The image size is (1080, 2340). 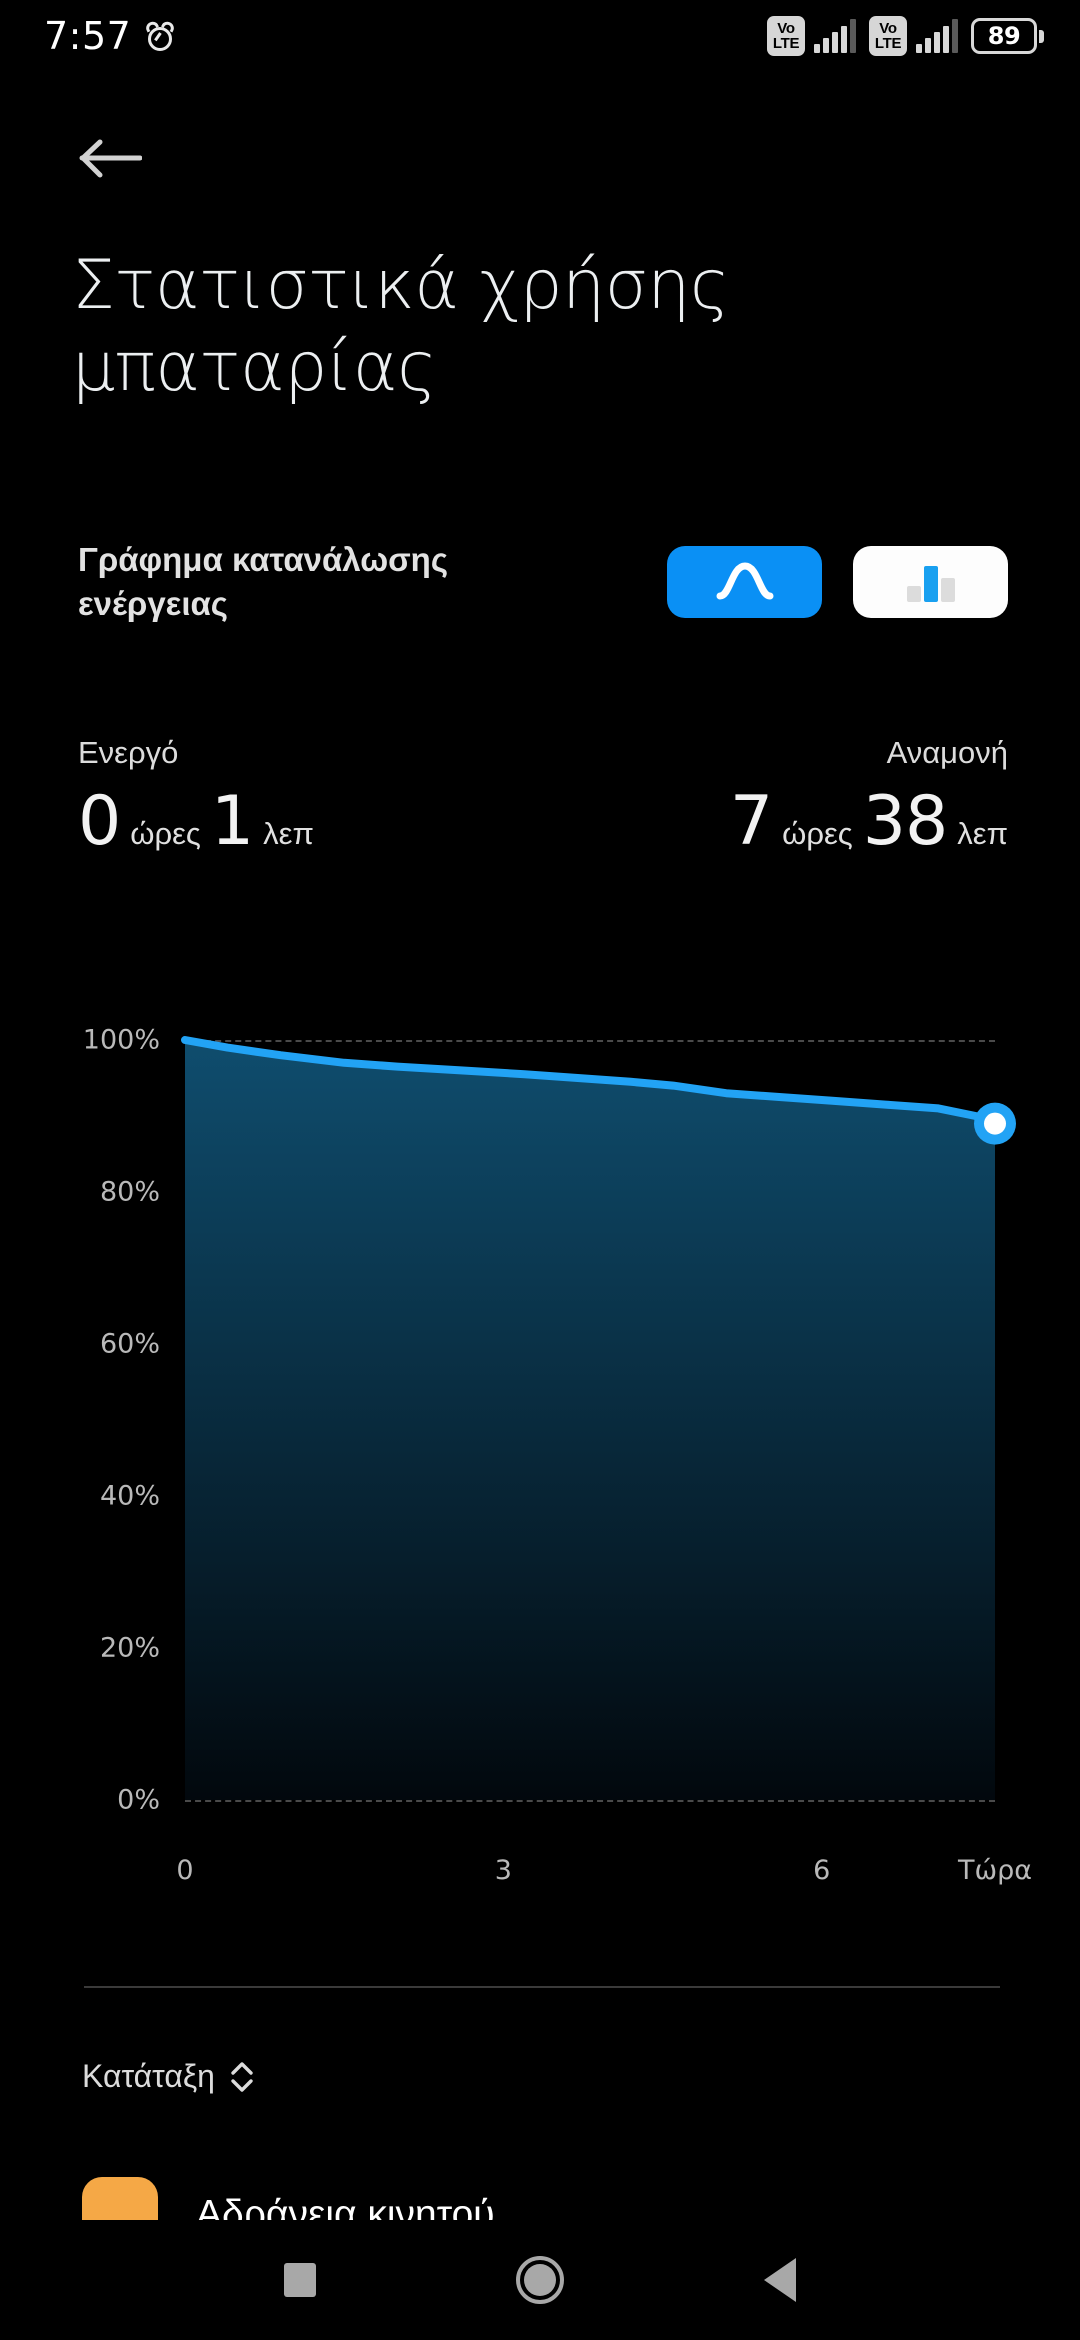 What do you see at coordinates (263, 581) in the screenshot?
I see `section-title: Γράφημα κατανάλωσης ενέργειας` at bounding box center [263, 581].